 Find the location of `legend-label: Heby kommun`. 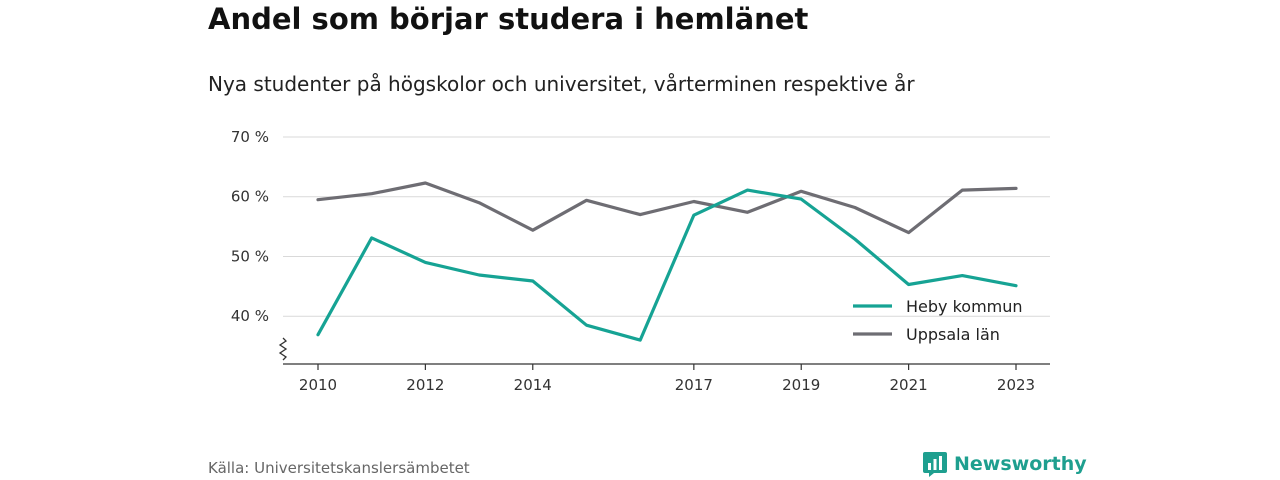

legend-label: Heby kommun is located at coordinates (964, 306).